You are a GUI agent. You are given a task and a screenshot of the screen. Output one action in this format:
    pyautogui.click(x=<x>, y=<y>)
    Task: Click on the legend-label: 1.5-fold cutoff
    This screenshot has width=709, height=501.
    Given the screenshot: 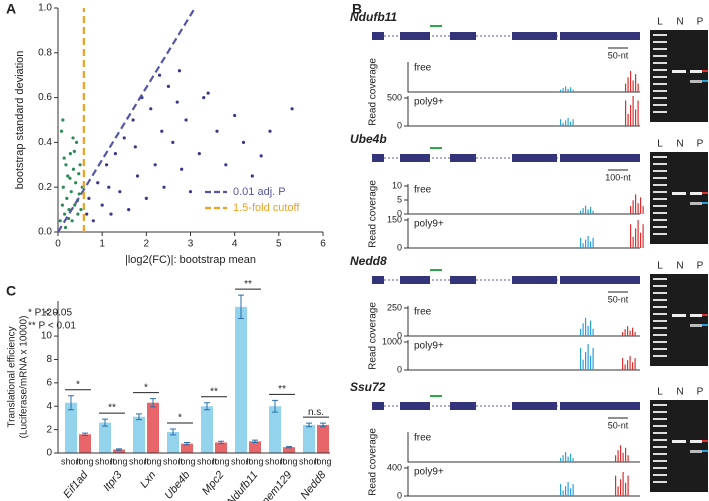 What is the action you would take?
    pyautogui.click(x=266, y=208)
    